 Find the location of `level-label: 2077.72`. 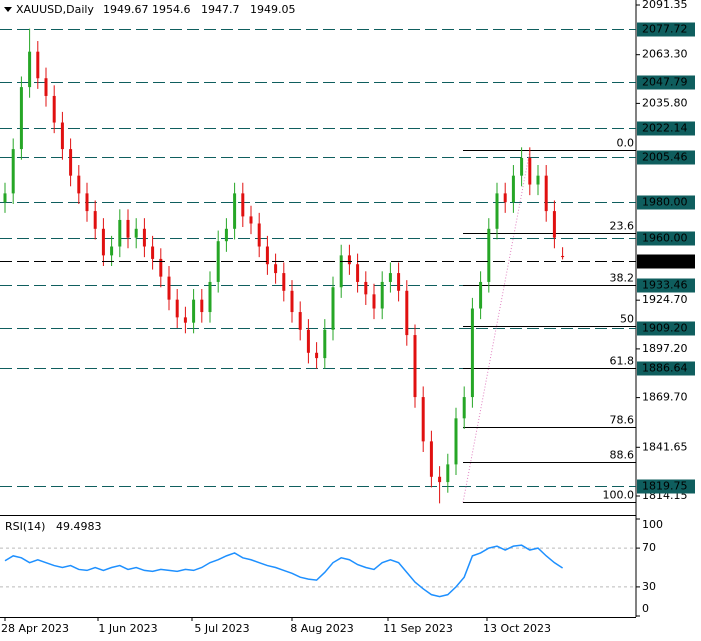

level-label: 2077.72 is located at coordinates (665, 29).